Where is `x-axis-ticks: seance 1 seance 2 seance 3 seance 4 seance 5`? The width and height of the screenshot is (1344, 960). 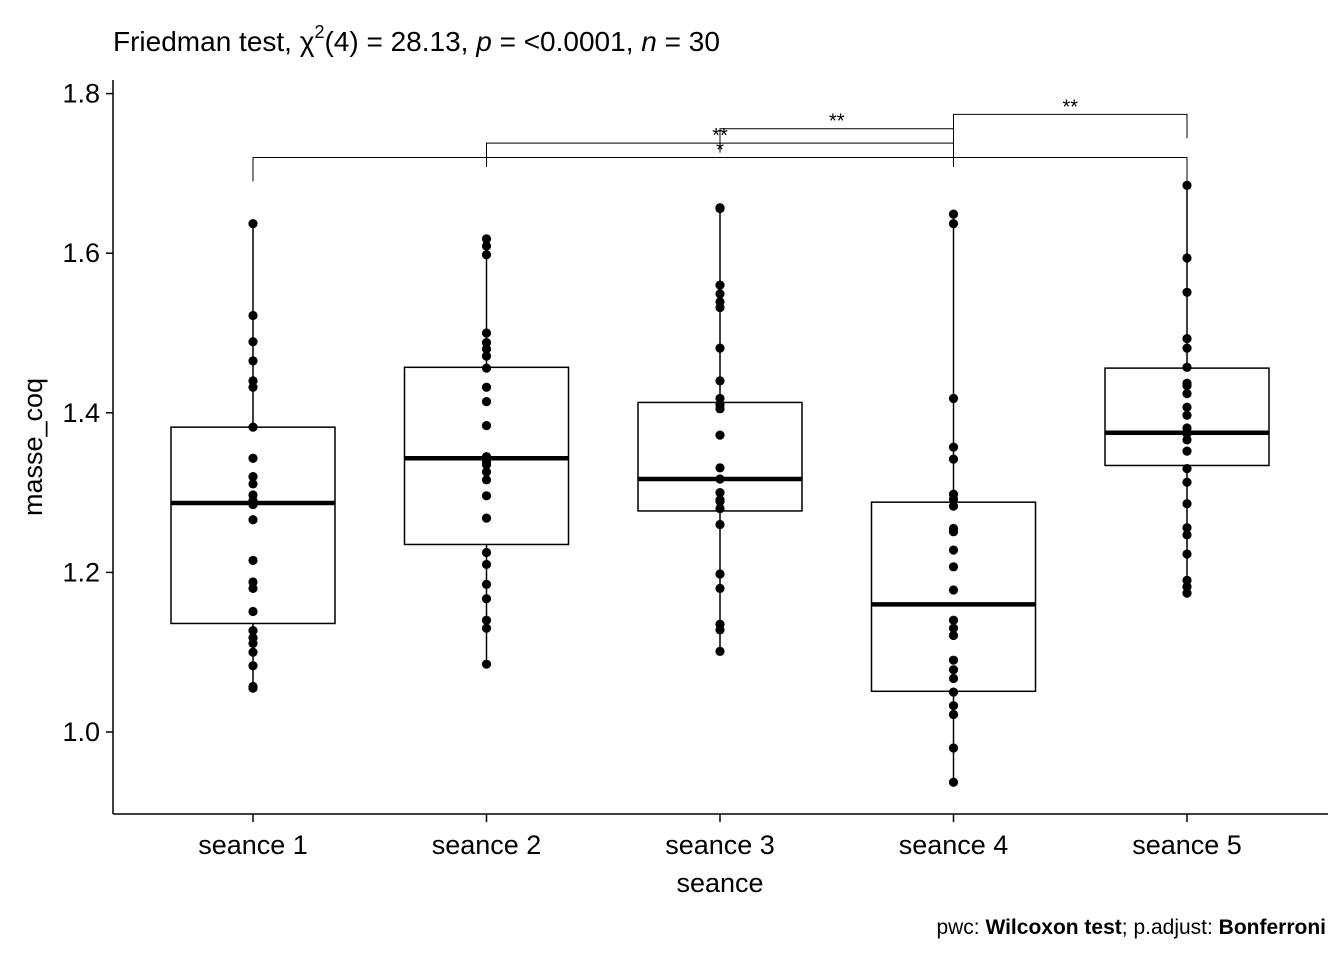
x-axis-ticks: seance 1 seance 2 seance 3 seance 4 seance 5 is located at coordinates (720, 837).